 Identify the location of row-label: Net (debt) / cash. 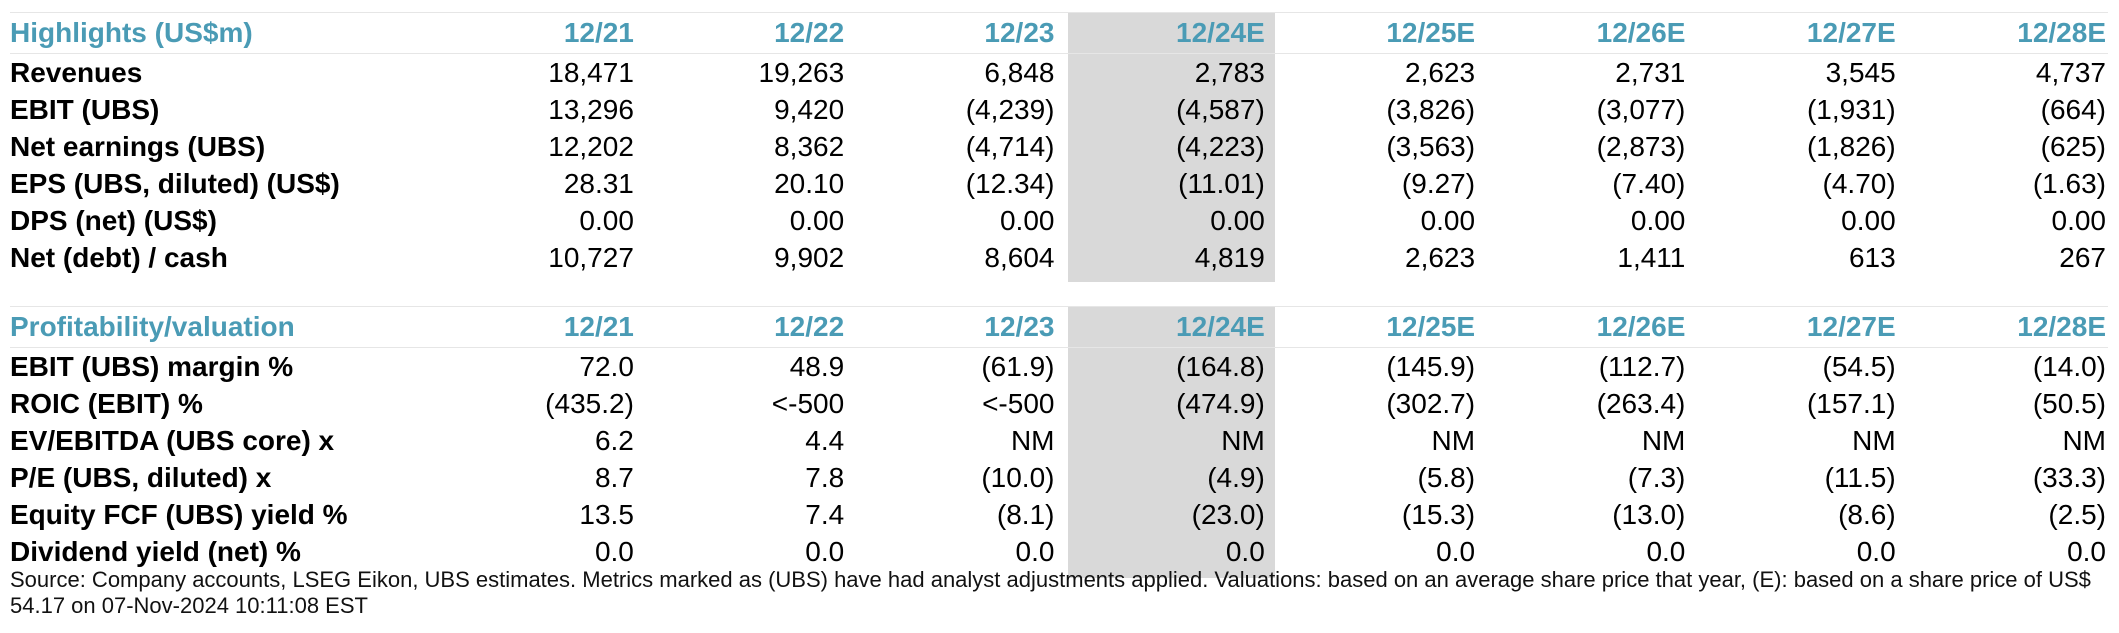
(119, 257).